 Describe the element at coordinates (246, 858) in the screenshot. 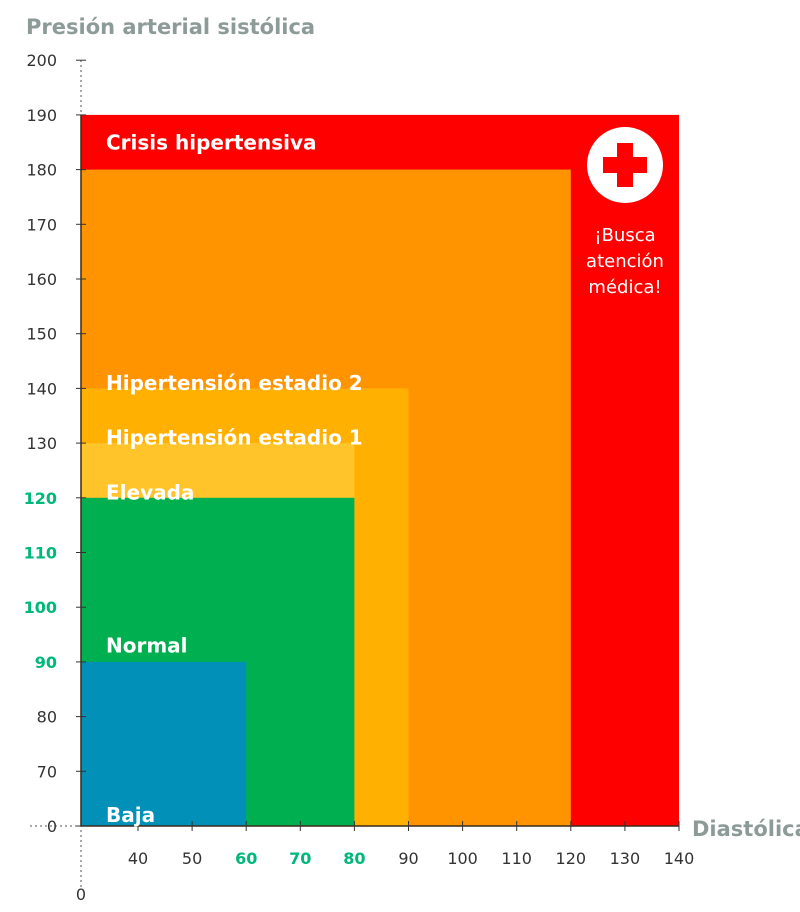

I see `x-tick-label: 60` at that location.